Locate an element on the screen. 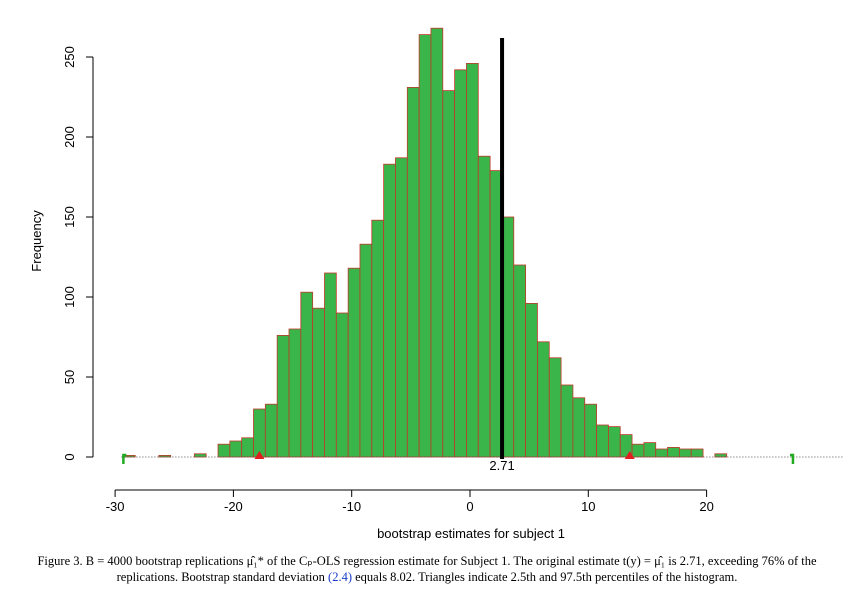 The image size is (854, 600). x-axis: -30 -20 -10 0 10 20 is located at coordinates (410, 501).